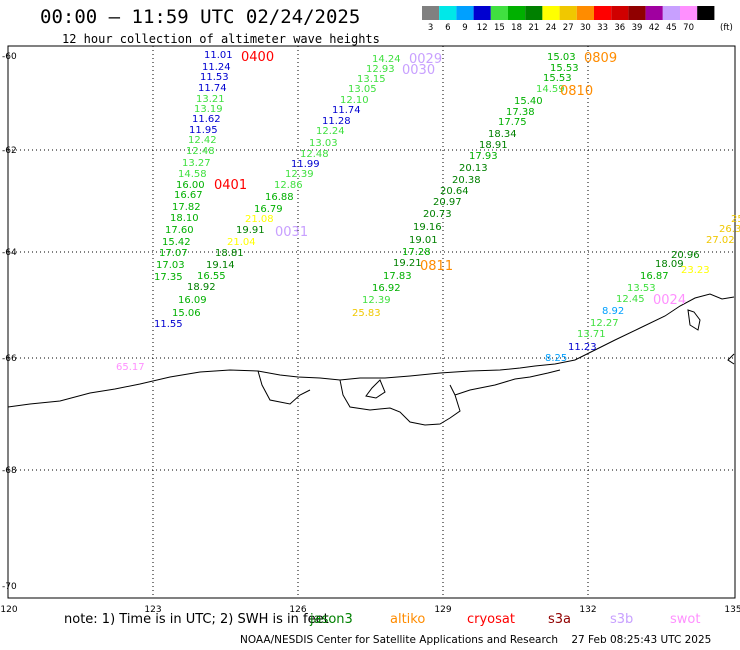 This screenshot has width=740, height=650. I want to click on legend-tick-label: 12, so click(482, 28).